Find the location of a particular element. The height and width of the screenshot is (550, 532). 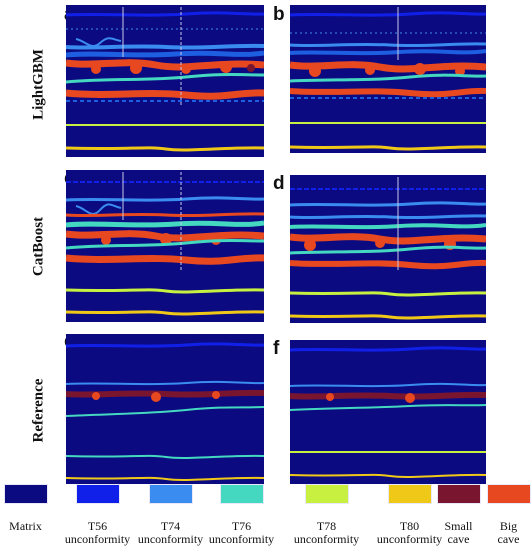

panel-letter-d: d is located at coordinates (279, 183).